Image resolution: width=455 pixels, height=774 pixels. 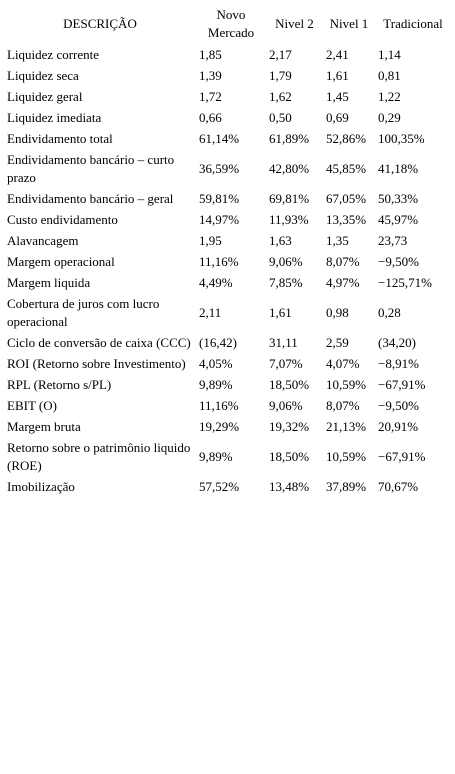 What do you see at coordinates (346, 426) in the screenshot?
I see `cell-value: 21,13%` at bounding box center [346, 426].